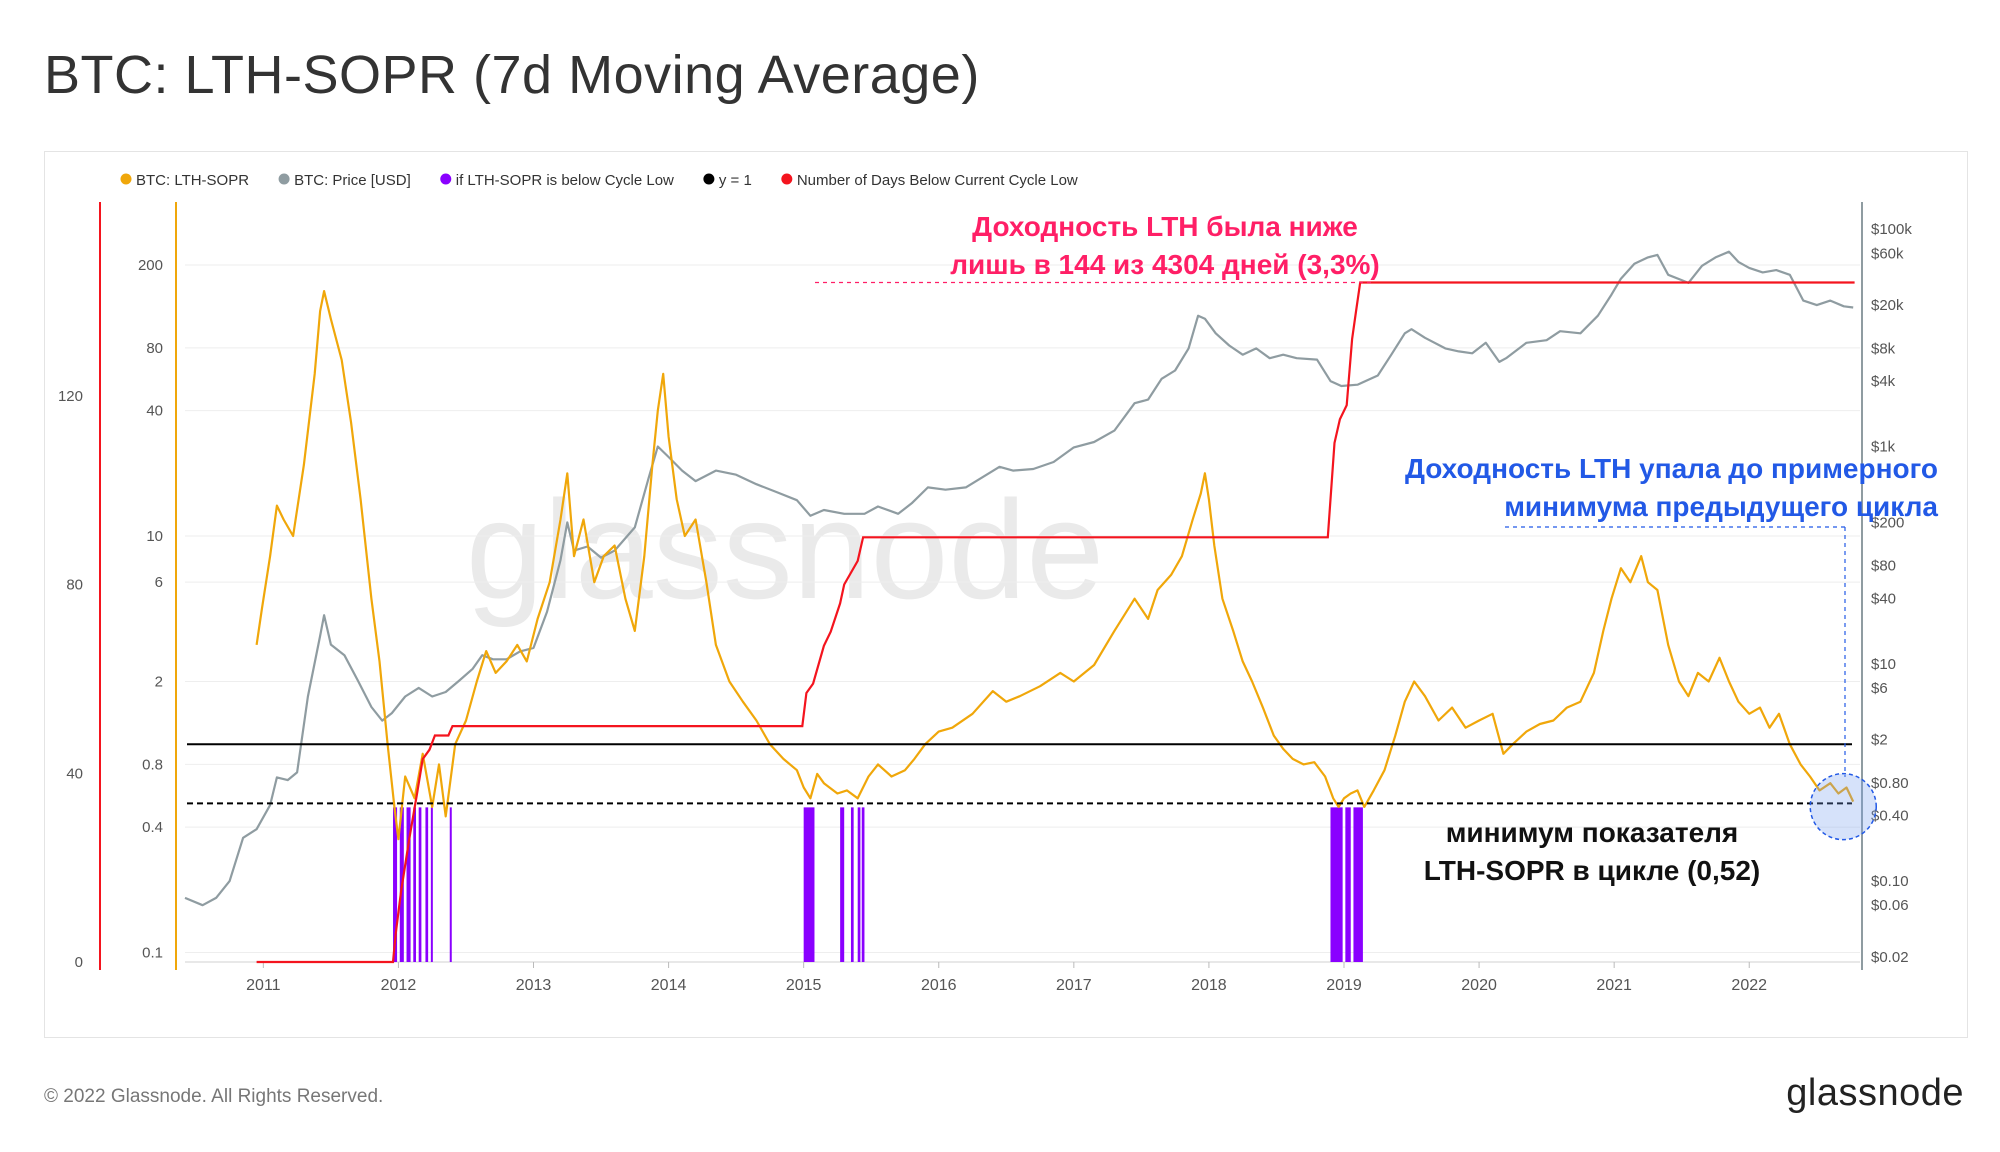 The image size is (2000, 1152). Describe the element at coordinates (937, 180) in the screenshot. I see `legend-label: Number of Days Below Current Cycle Low` at that location.